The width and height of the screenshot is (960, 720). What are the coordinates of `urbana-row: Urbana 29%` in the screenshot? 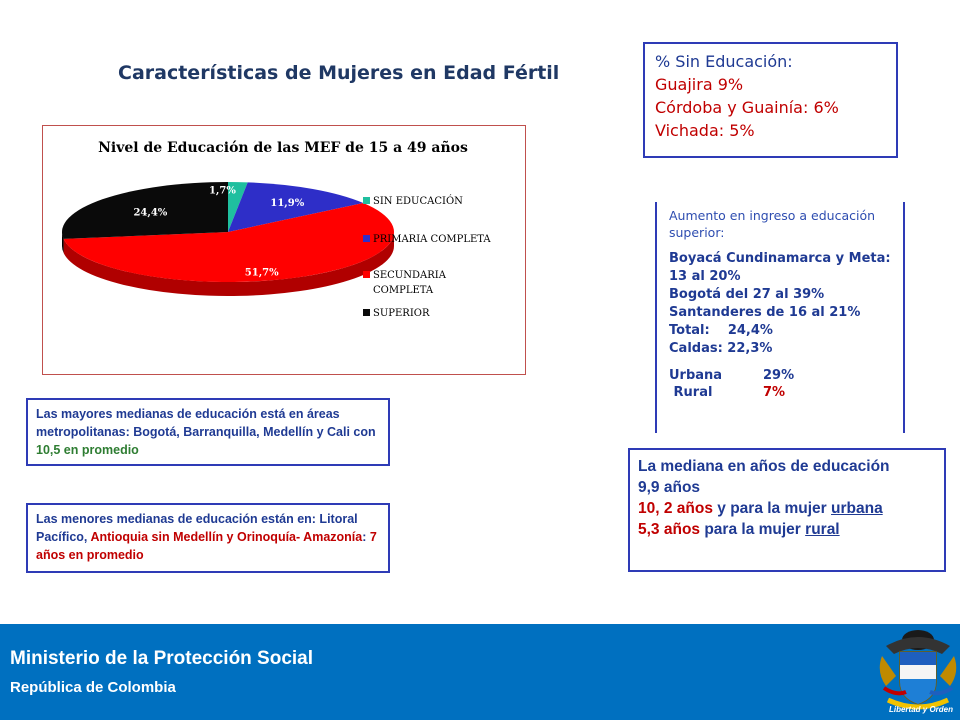 It's located at (780, 375).